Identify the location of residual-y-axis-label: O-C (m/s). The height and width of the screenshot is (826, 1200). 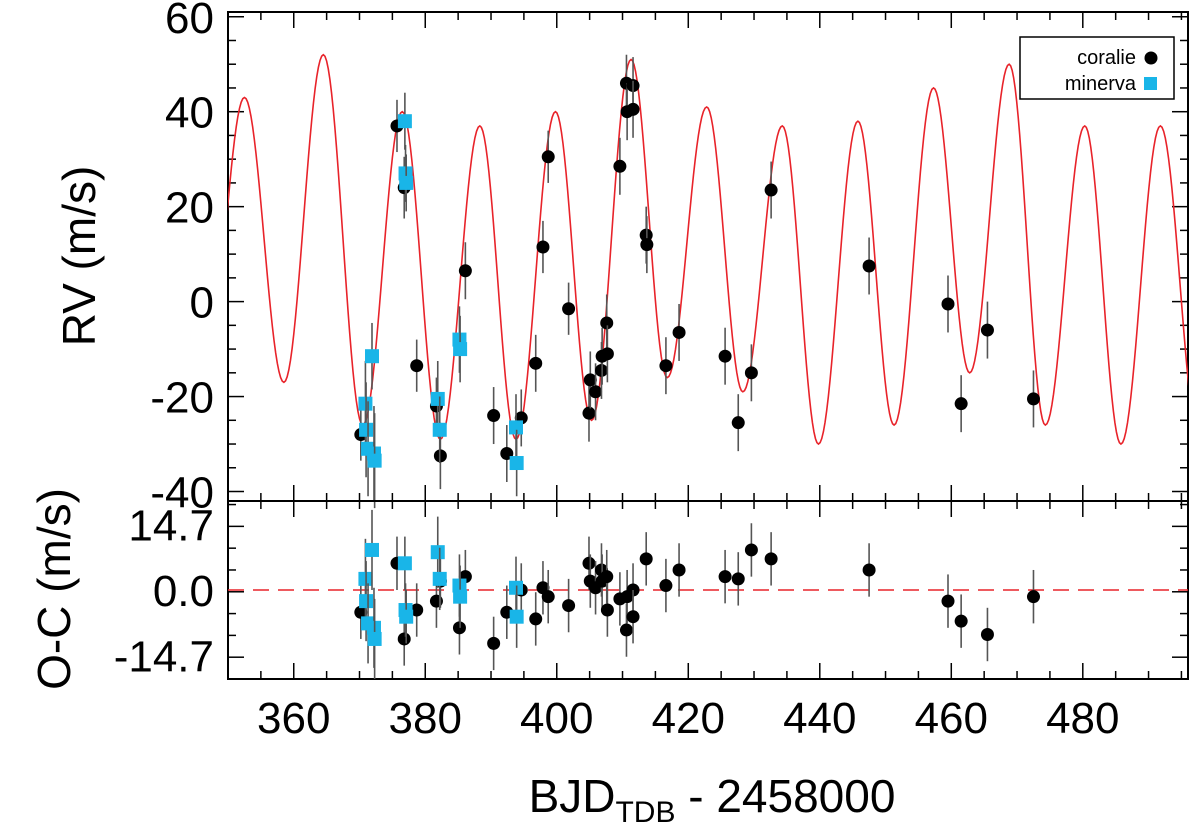
(54, 589).